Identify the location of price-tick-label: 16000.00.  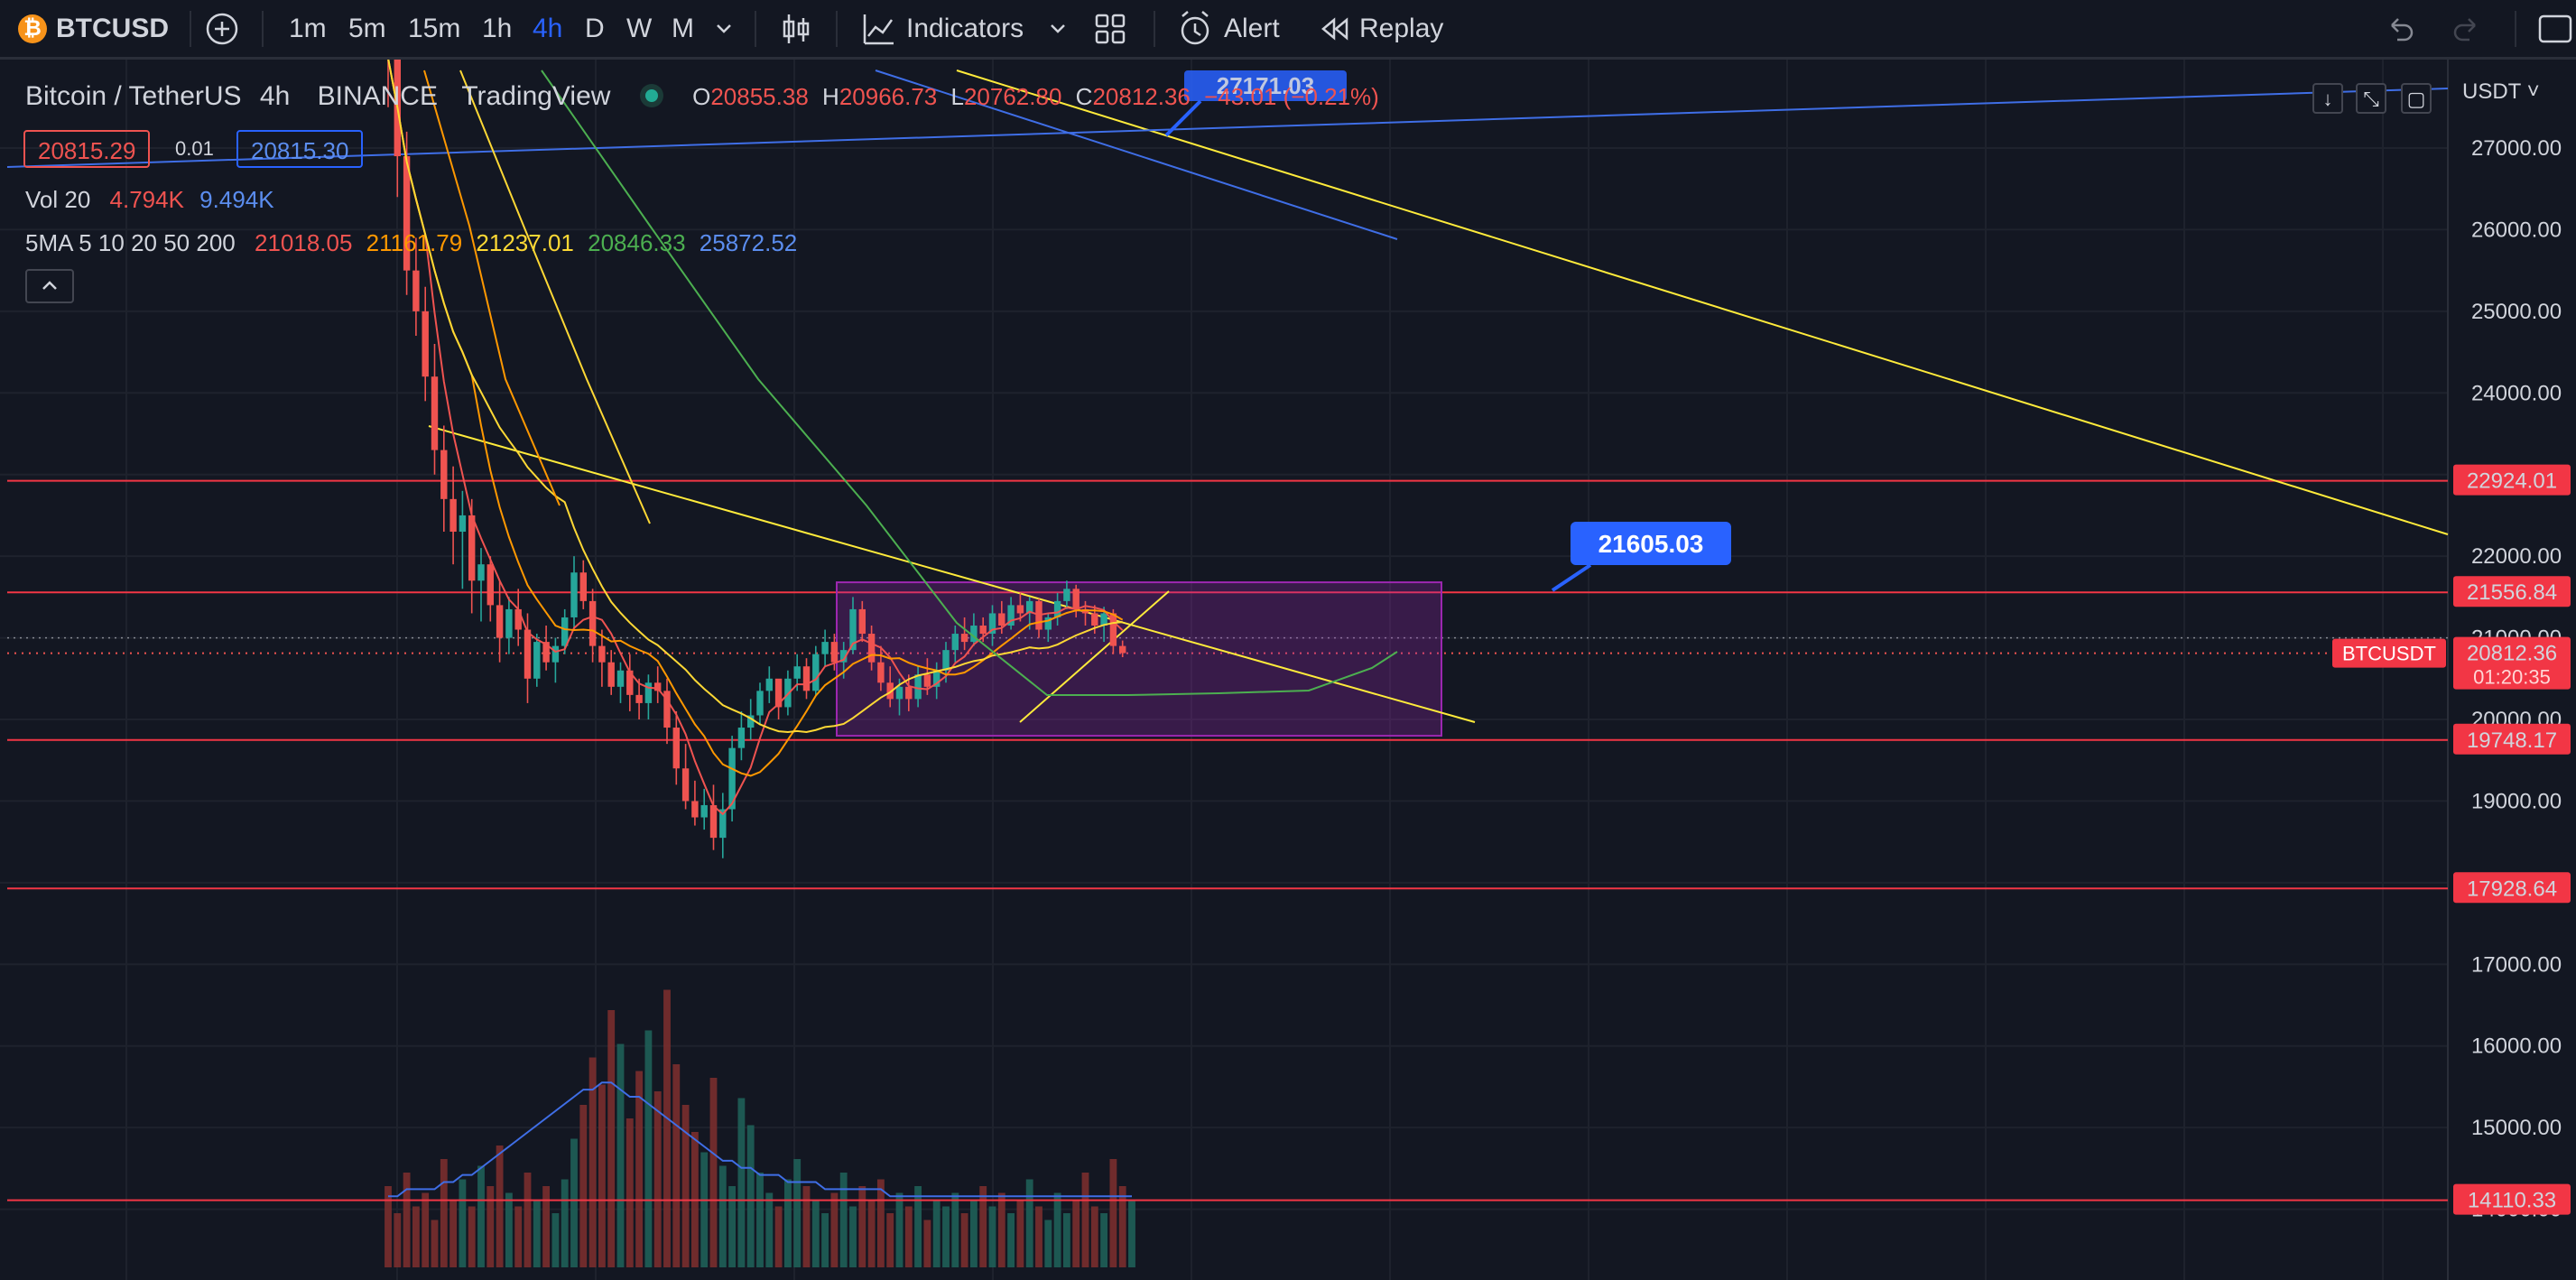
(2516, 1047).